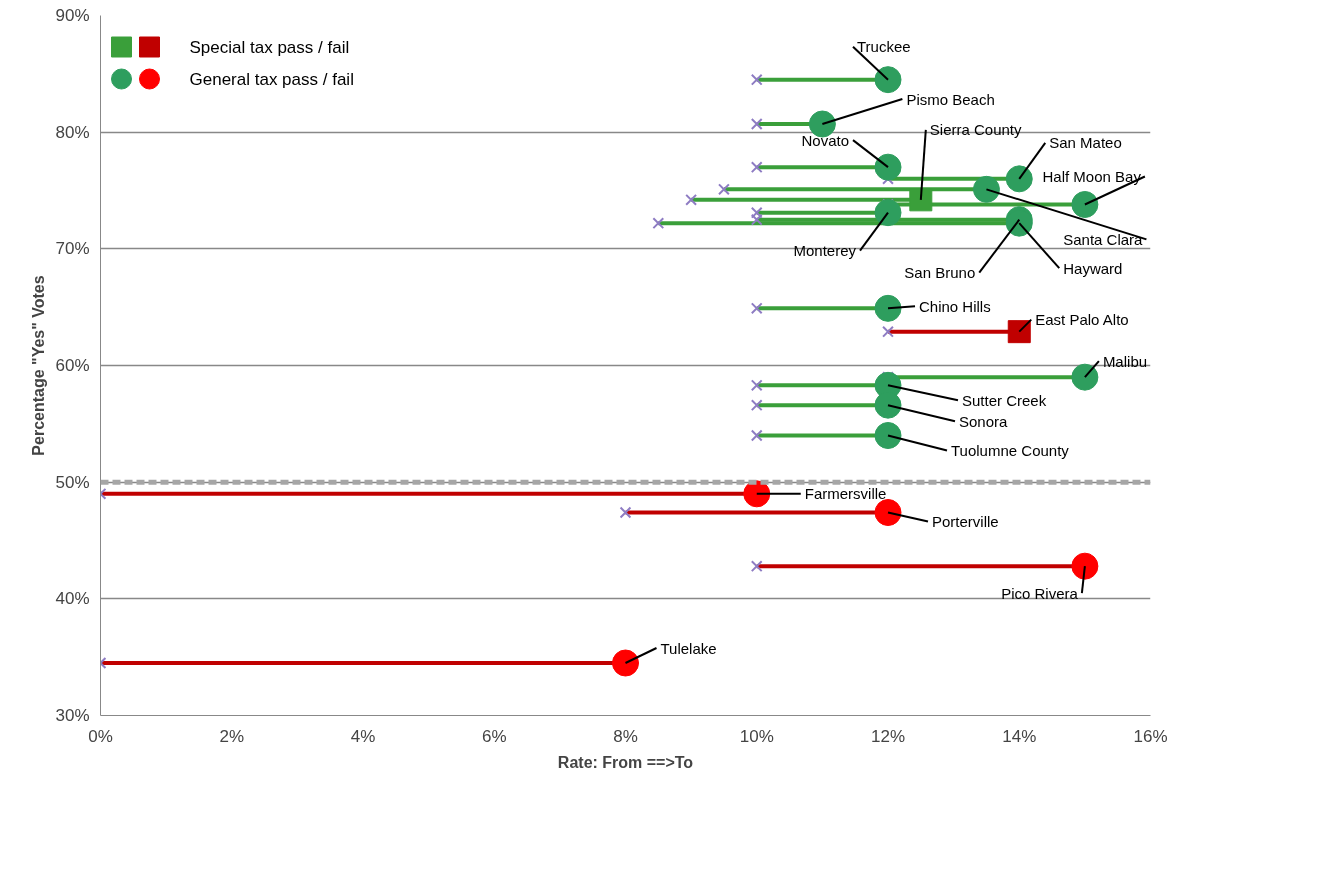 Image resolution: width=1335 pixels, height=893 pixels. What do you see at coordinates (494, 736) in the screenshot?
I see `x-tick-label: 6%` at bounding box center [494, 736].